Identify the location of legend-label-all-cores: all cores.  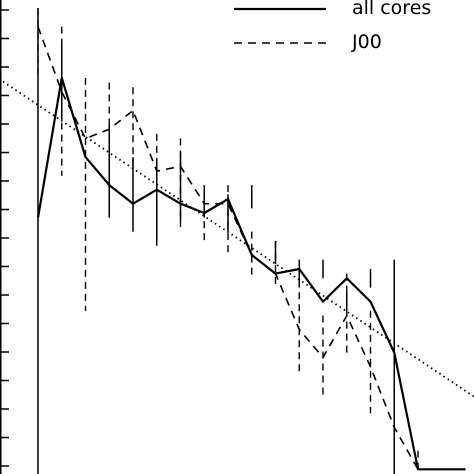
(391, 9).